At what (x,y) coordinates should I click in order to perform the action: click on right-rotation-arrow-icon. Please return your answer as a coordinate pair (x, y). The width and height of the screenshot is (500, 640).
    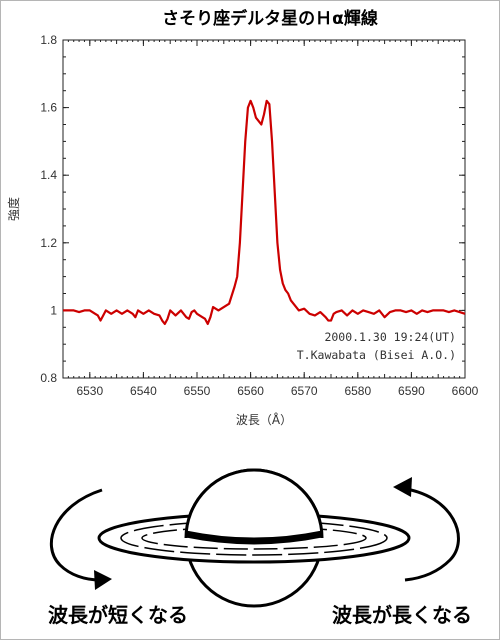
    Looking at the image, I should click on (429, 534).